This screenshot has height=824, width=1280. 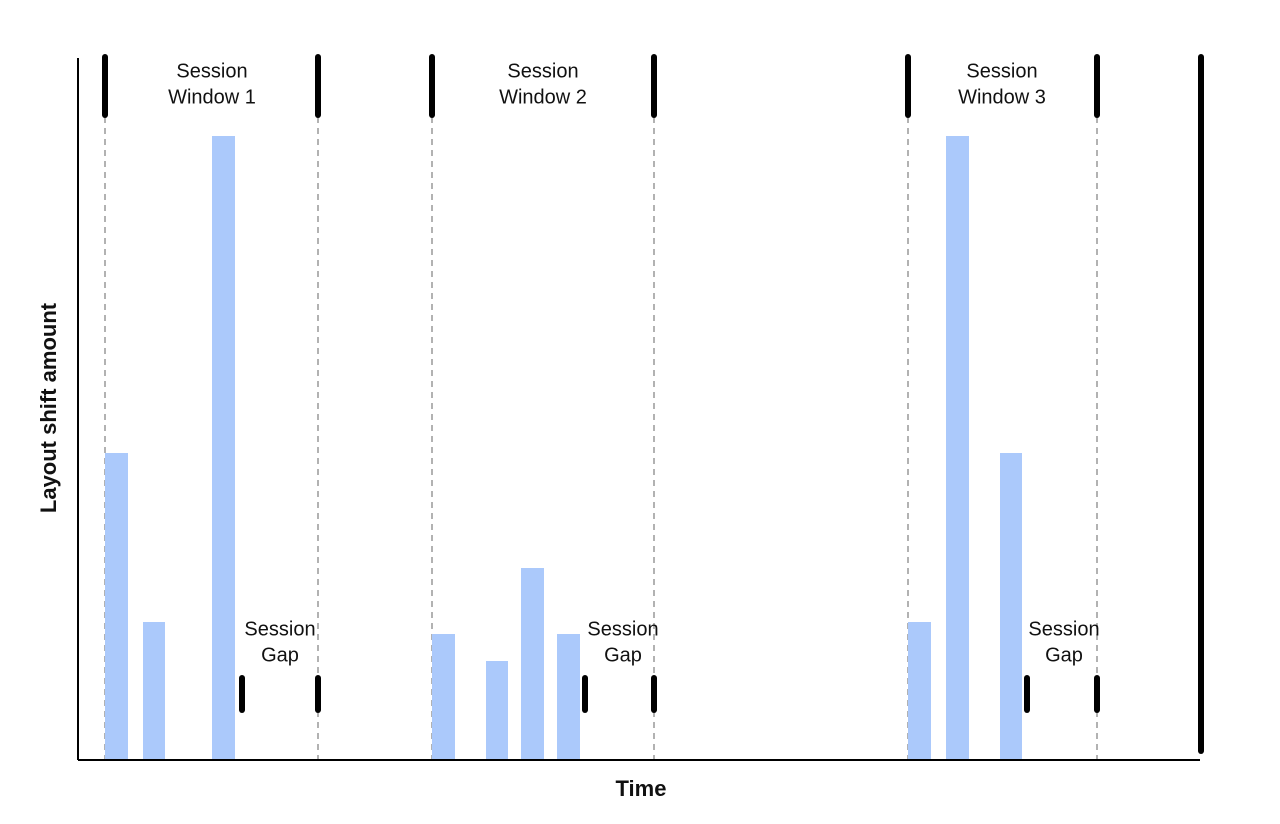 I want to click on y-axis-title: Layout shift amount, so click(x=48, y=407).